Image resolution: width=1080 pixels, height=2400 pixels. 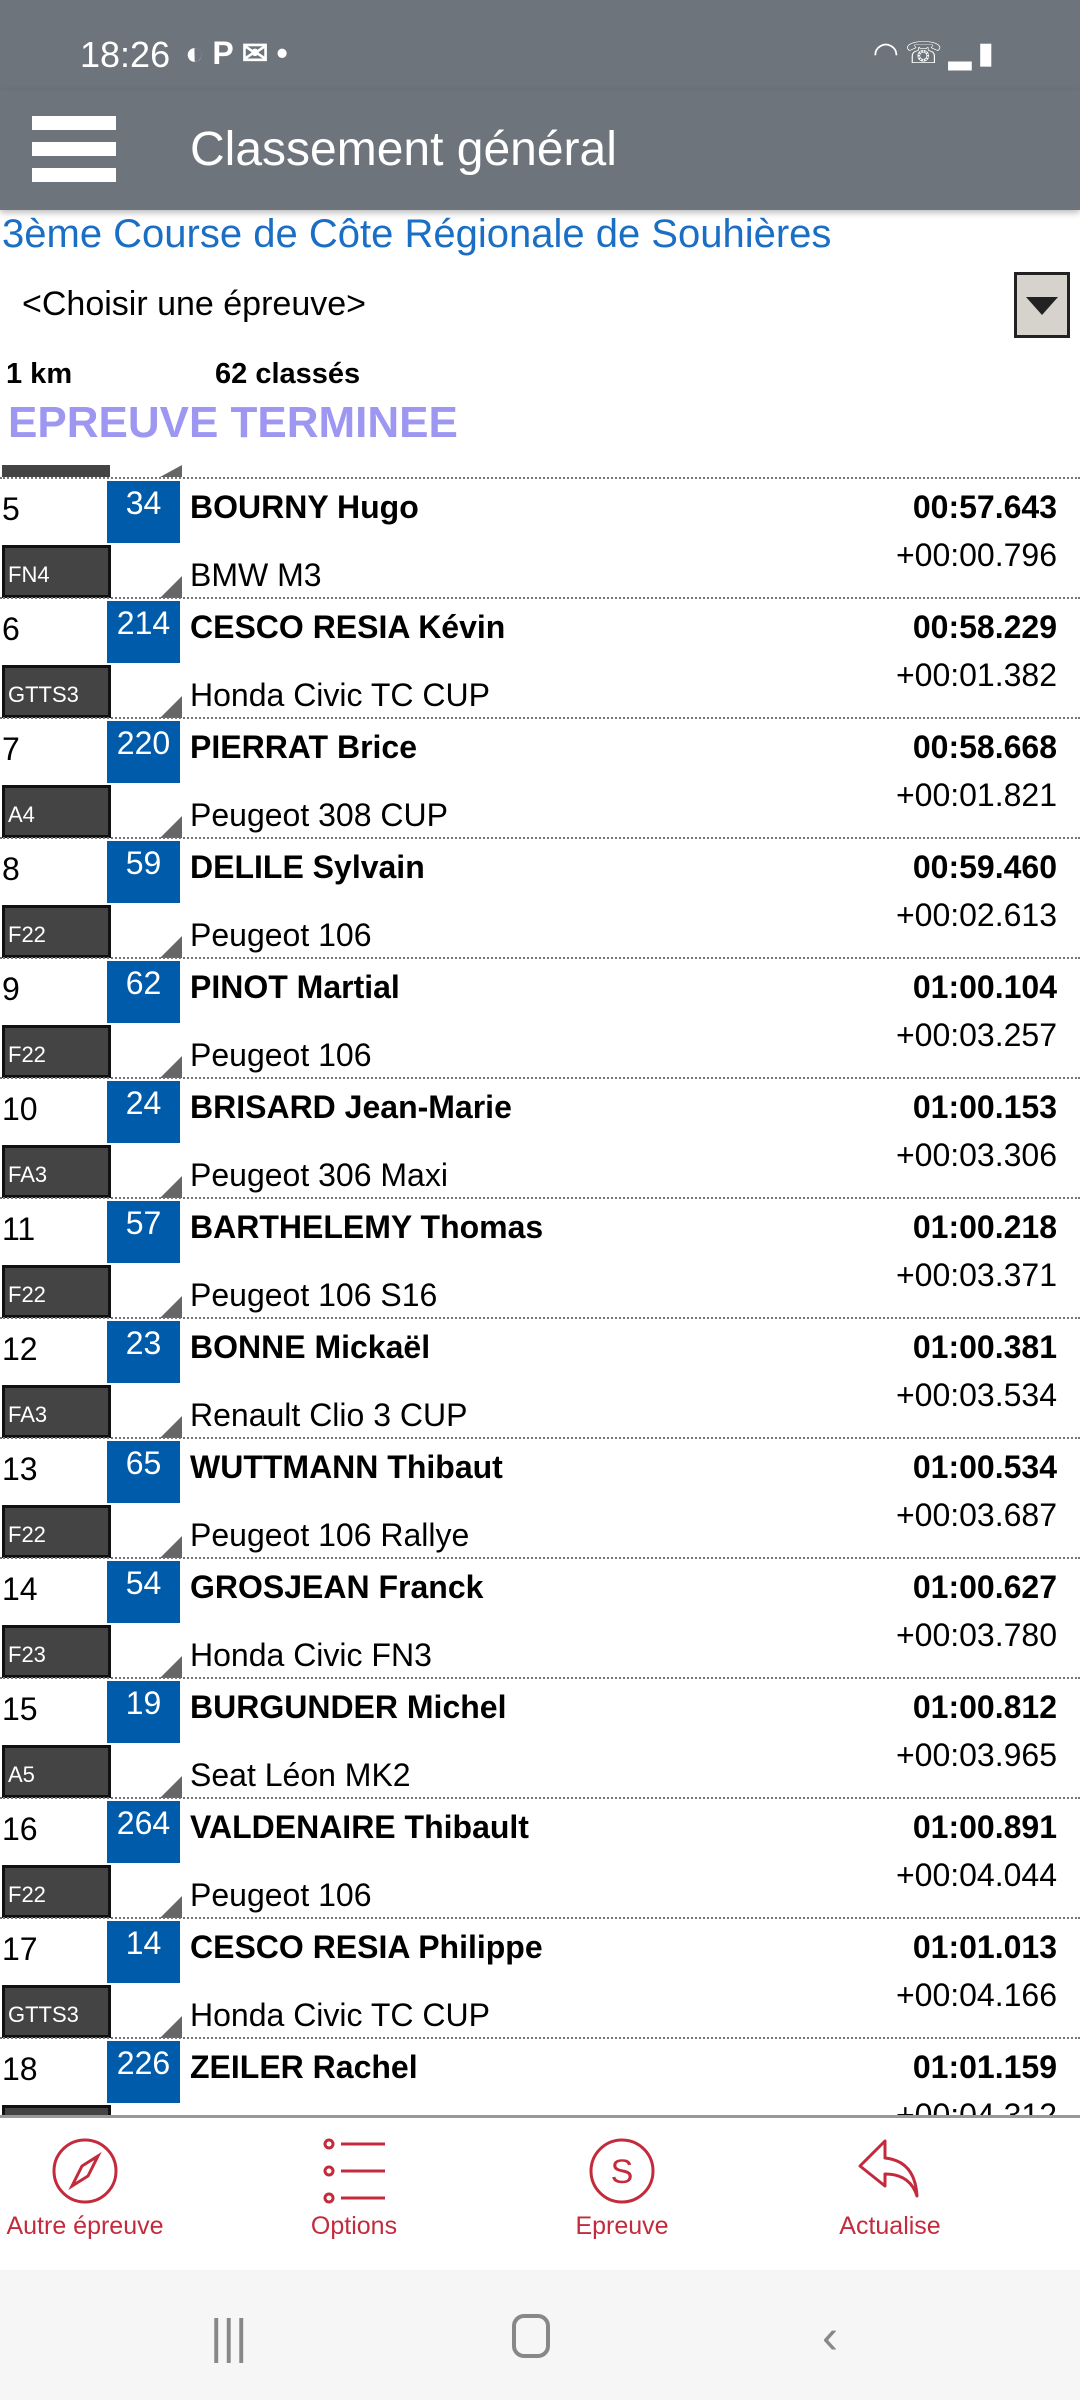 What do you see at coordinates (143, 512) in the screenshot?
I see `bib-number: 34` at bounding box center [143, 512].